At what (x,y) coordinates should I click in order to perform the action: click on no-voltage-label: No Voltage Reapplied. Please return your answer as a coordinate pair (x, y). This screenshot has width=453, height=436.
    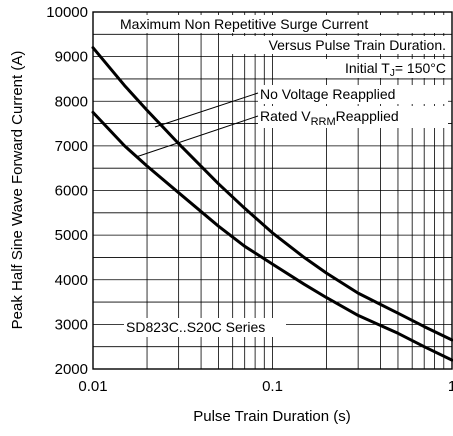
    Looking at the image, I should click on (327, 94).